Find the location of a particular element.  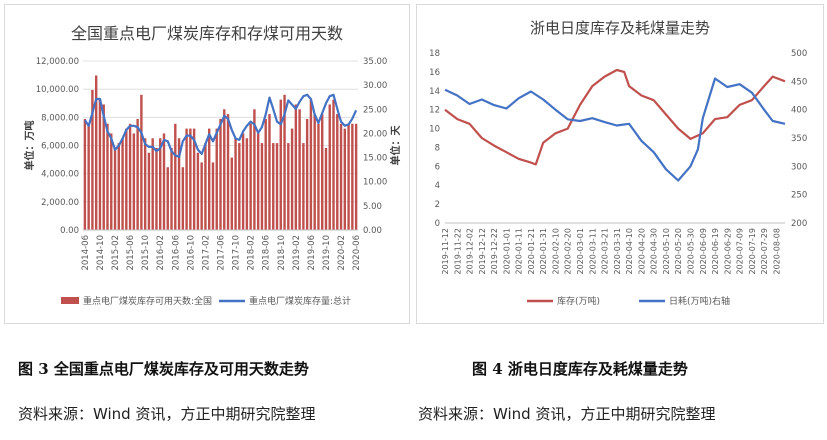

x-tick-label: 2020-02-20 is located at coordinates (568, 251).